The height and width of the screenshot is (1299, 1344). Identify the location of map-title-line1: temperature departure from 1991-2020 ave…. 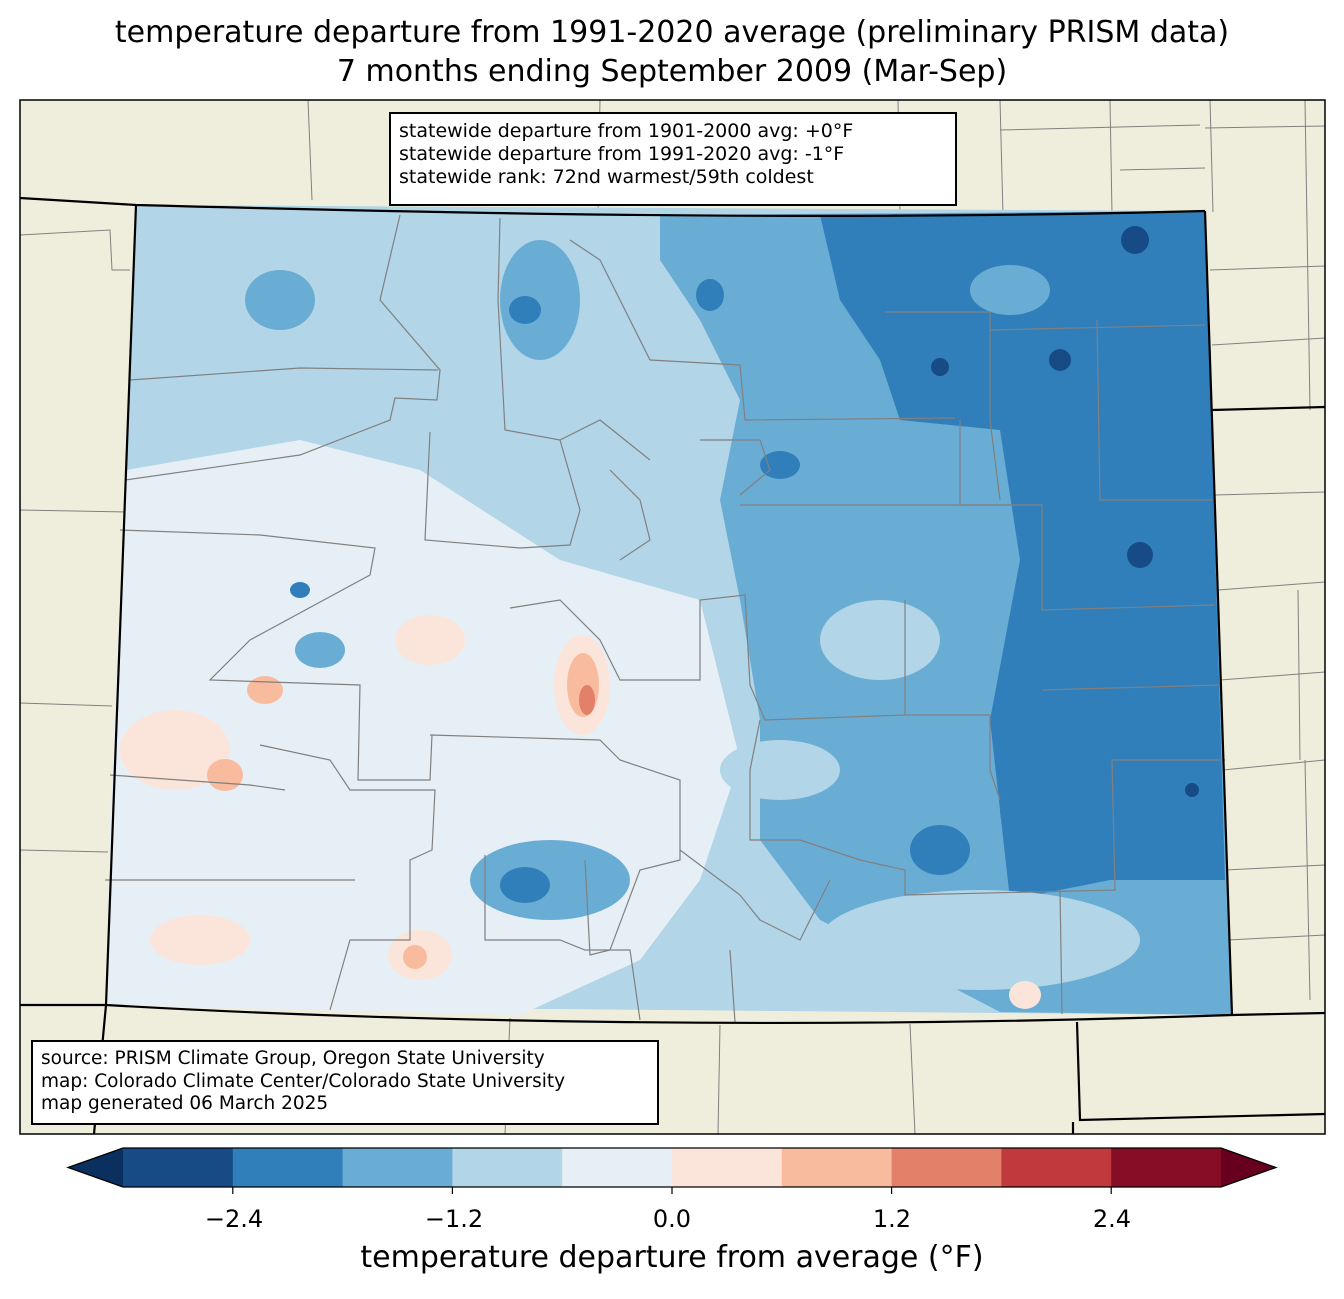
(672, 32).